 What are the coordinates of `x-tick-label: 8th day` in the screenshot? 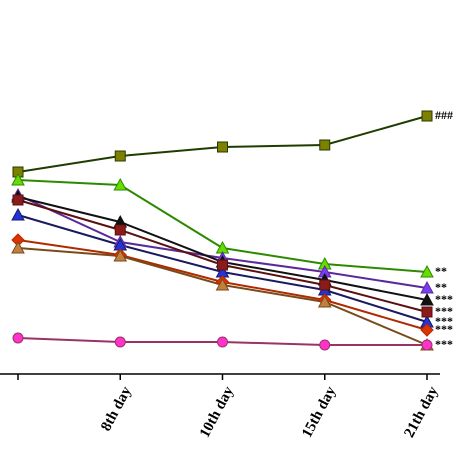 It's located at (116, 409).